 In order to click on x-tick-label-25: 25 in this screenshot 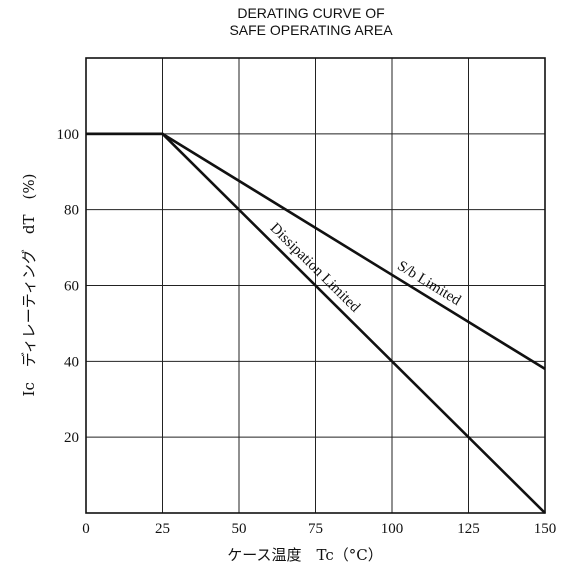, I will do `click(162, 529)`.